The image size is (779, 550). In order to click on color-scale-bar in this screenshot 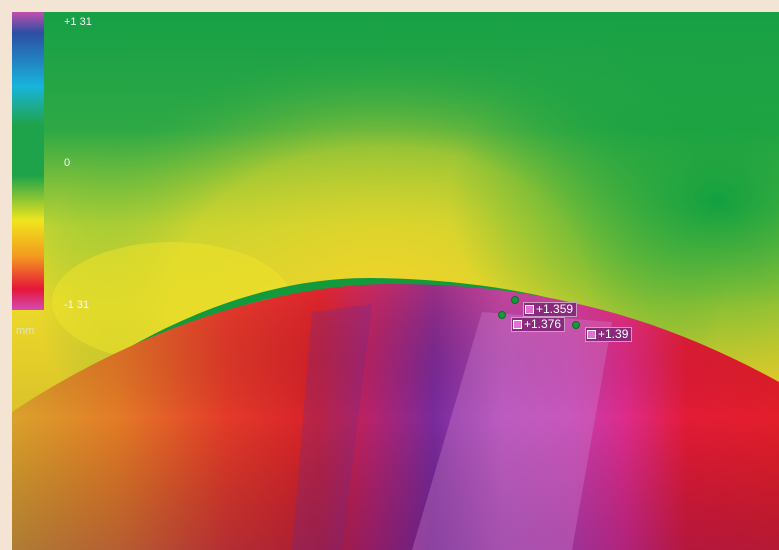, I will do `click(28, 161)`.